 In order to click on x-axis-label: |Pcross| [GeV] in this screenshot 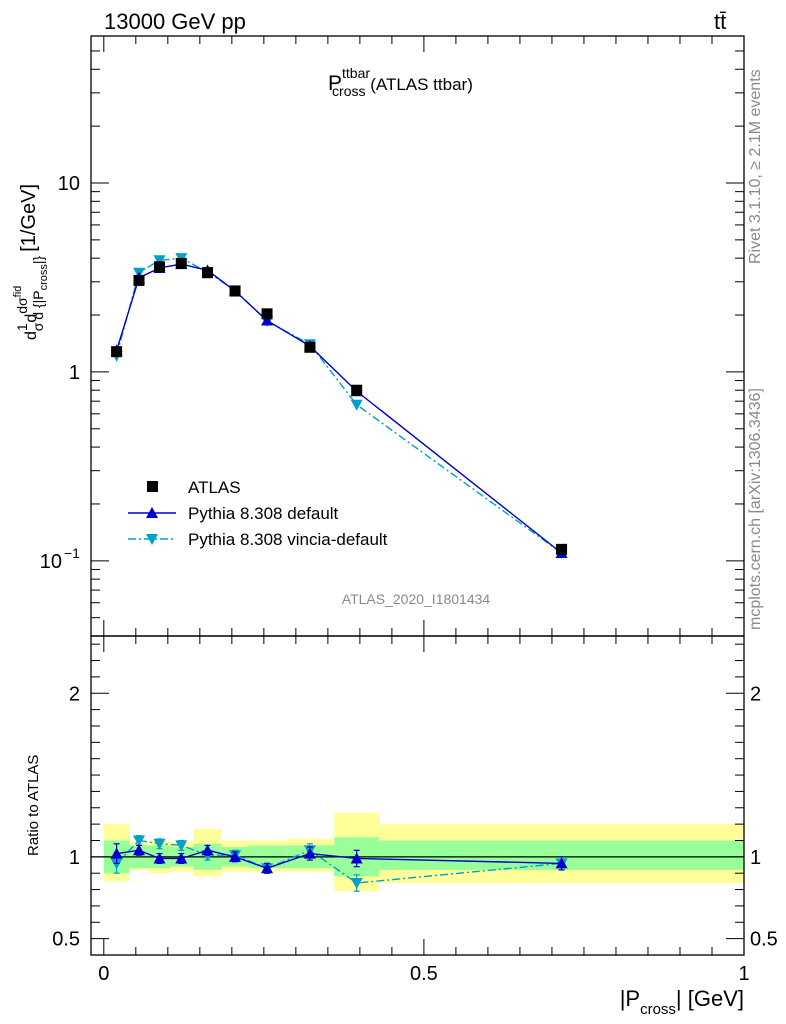, I will do `click(682, 1002)`.